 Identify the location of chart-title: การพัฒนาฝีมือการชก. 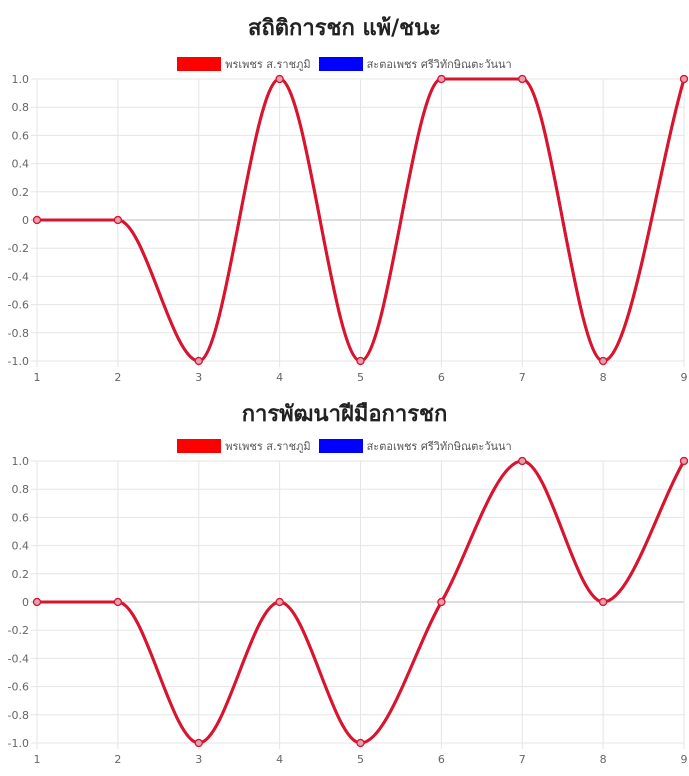
(344, 414).